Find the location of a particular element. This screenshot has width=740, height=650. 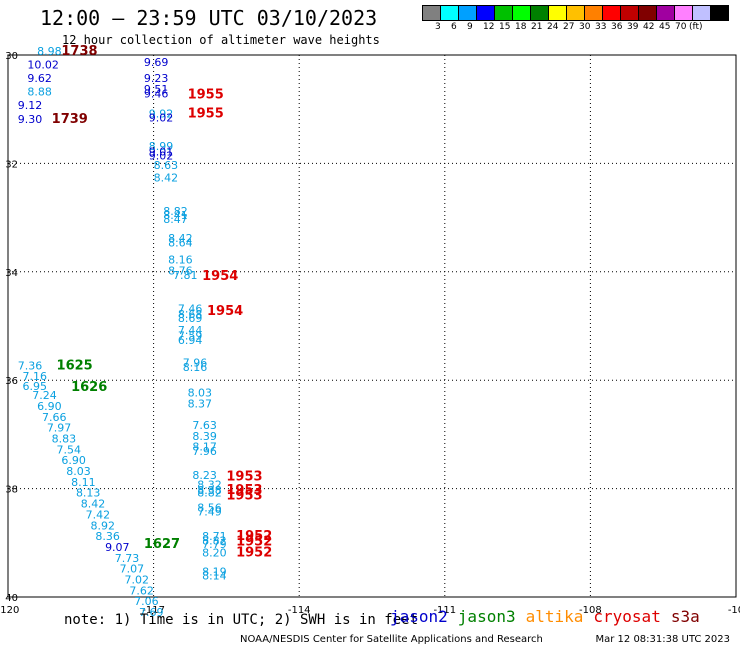

x-tick-label: -120 is located at coordinates (9, 610).